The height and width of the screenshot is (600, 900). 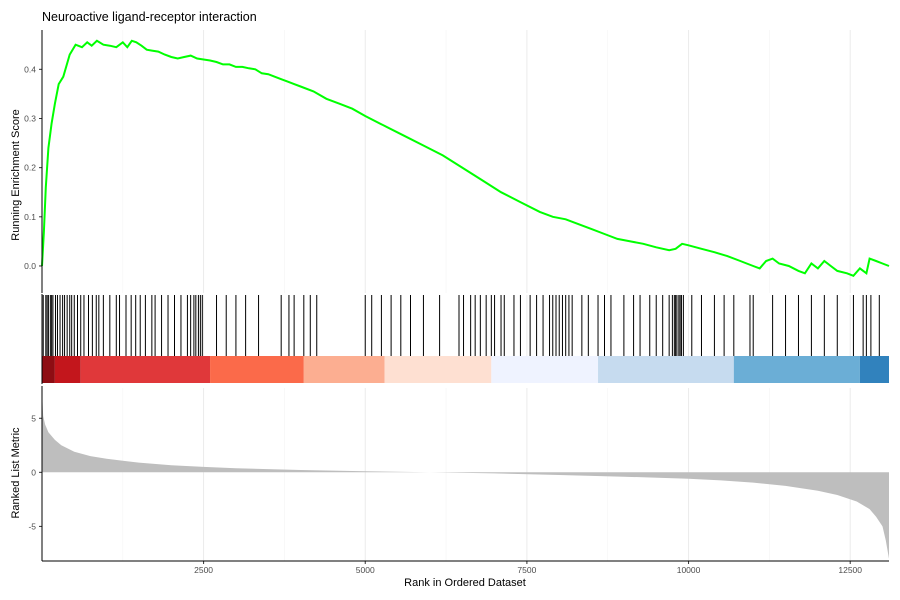 I want to click on enrichment-y-ticks: 0.0 0.1 0.2 0.3 0.4, so click(x=33, y=167).